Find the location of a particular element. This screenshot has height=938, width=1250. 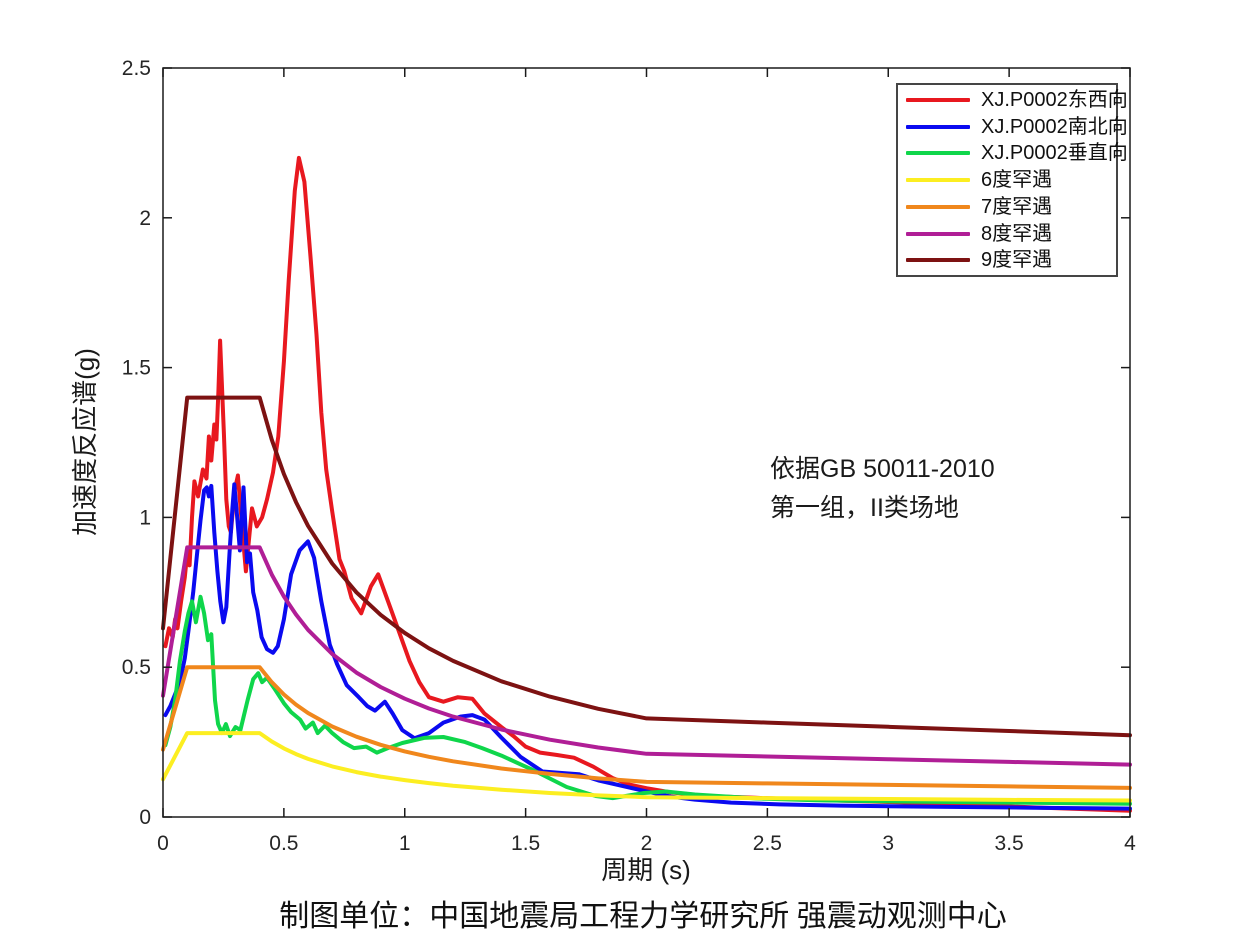

legend-label: XJ.P0002南北向 is located at coordinates (1054, 126).